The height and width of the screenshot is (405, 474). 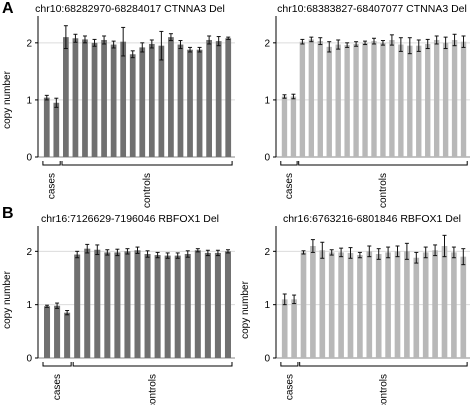 I want to click on chart-title: chr16:6763216-6801846 RBFOX1 Del, so click(x=372, y=219).